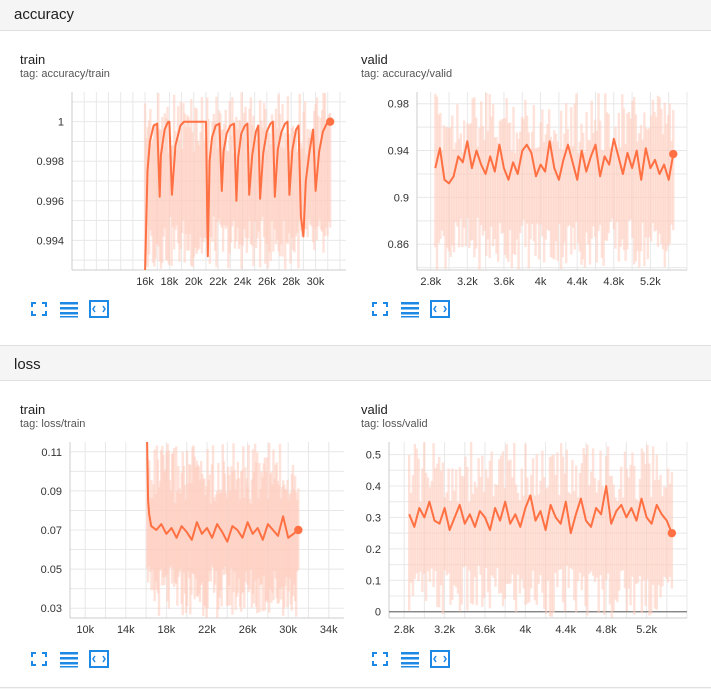 This screenshot has width=711, height=689. Describe the element at coordinates (194, 282) in the screenshot. I see `x-tick-label: 20k` at that location.